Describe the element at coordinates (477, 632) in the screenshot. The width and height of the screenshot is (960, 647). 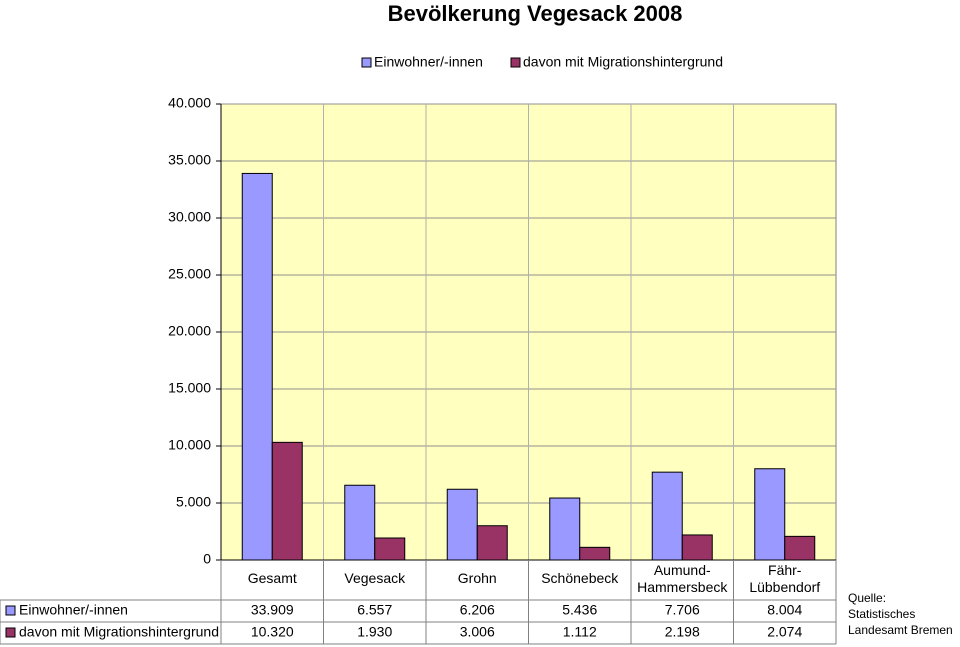
I see `table-value: 3.006` at that location.